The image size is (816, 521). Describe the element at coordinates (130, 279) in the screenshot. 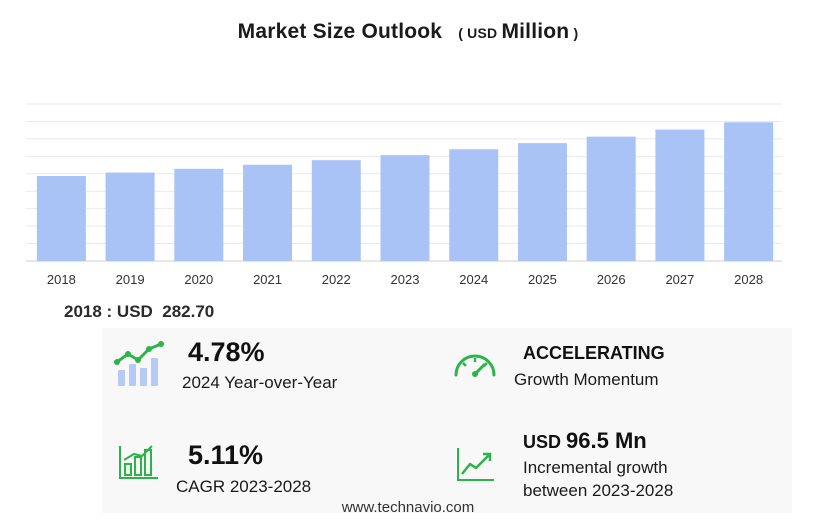

I see `x-tick-label-2019: 2019` at that location.